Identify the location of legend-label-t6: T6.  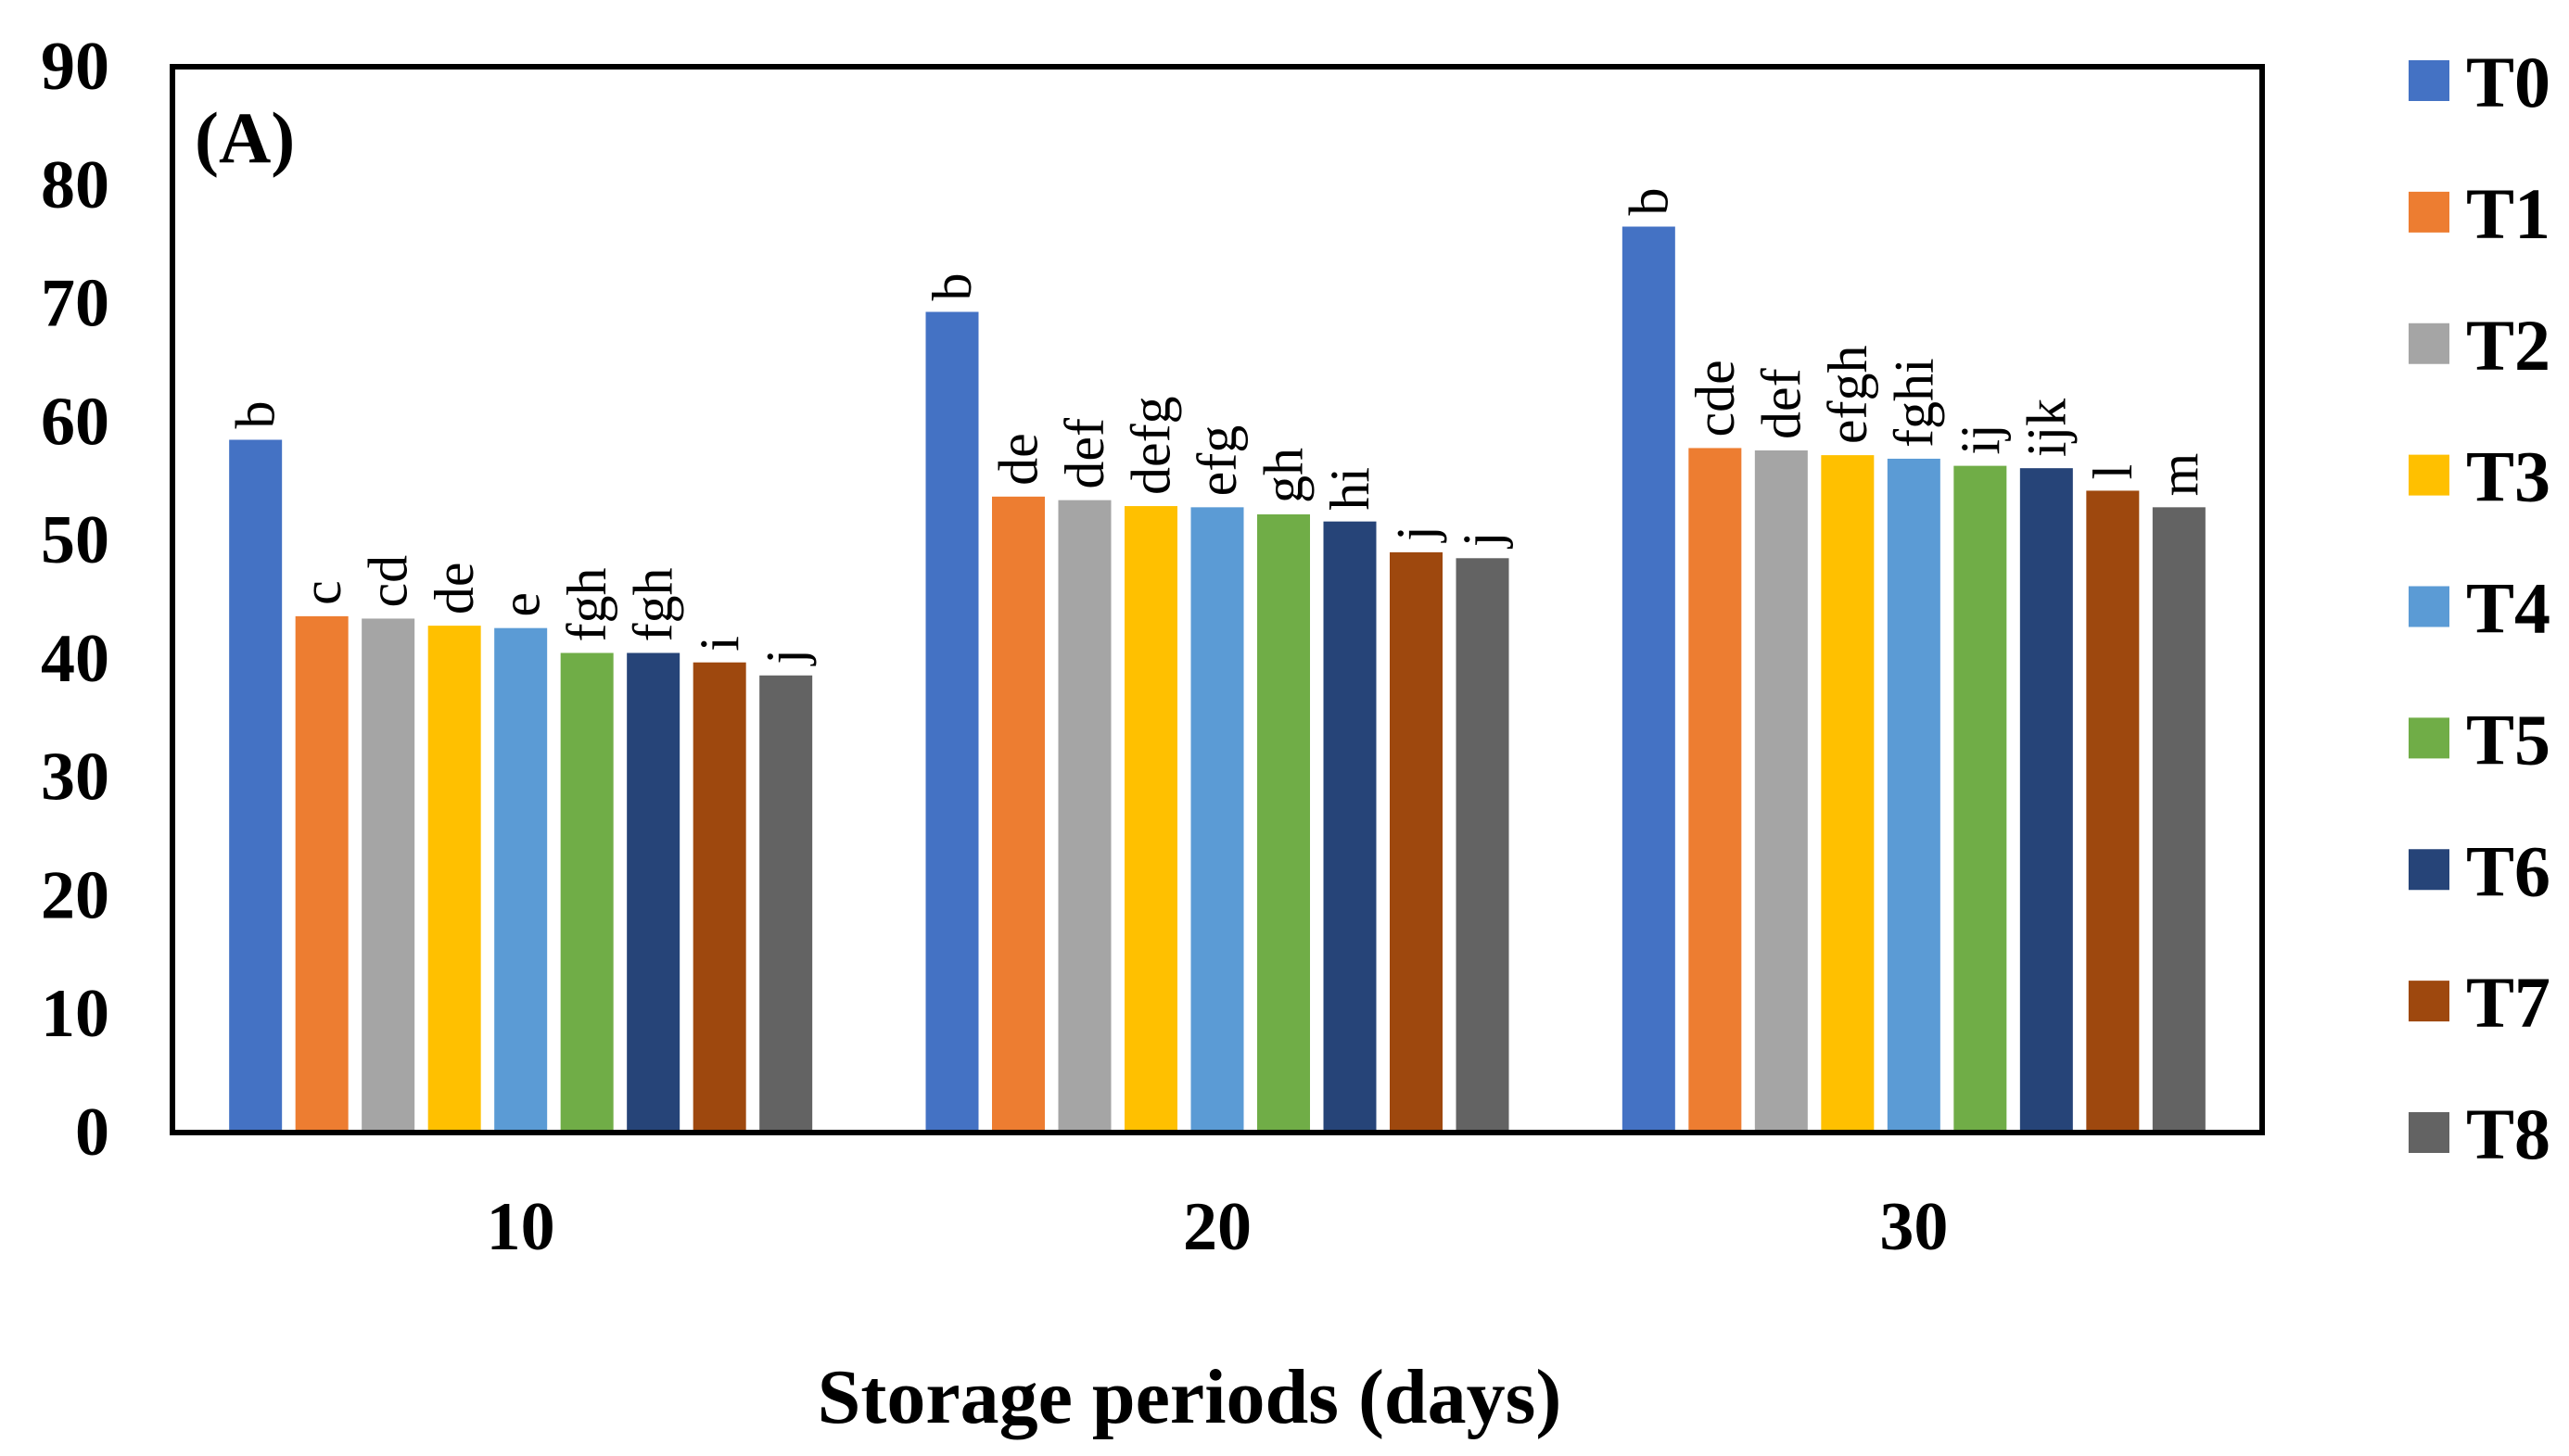
(2508, 870).